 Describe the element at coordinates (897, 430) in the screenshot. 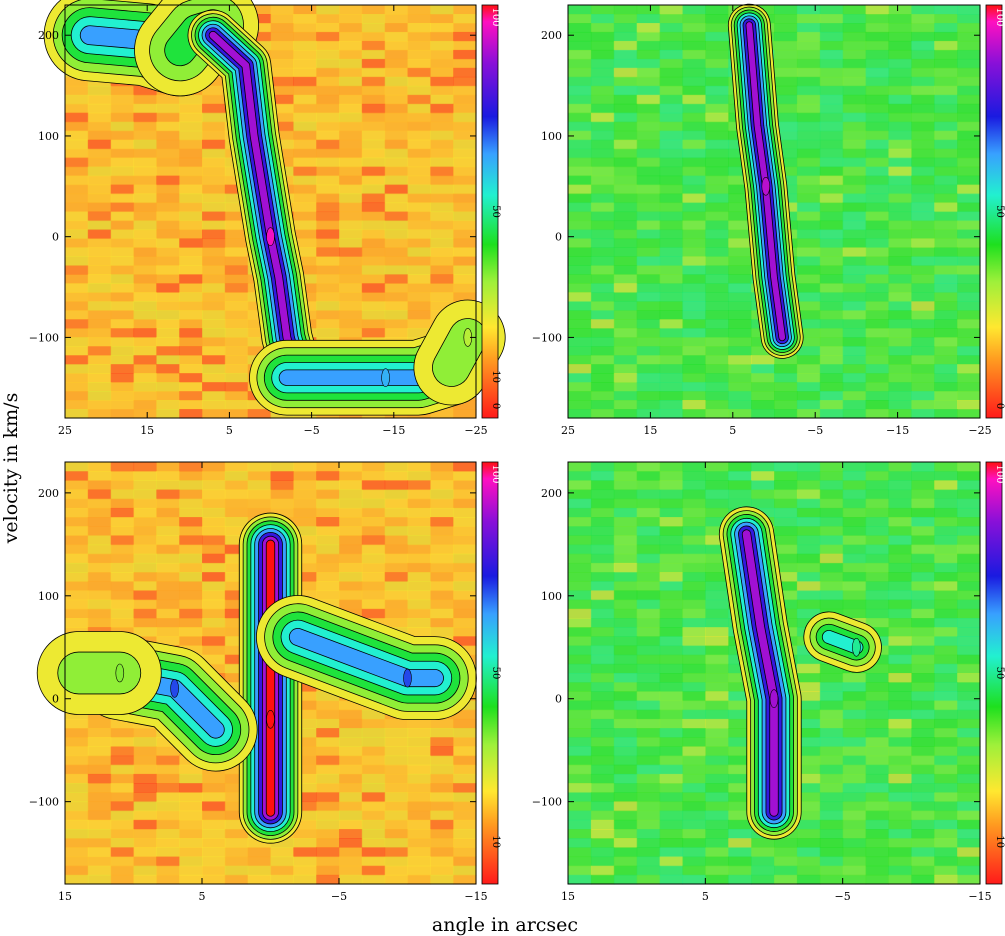

I see `x-tick-label: −15` at that location.